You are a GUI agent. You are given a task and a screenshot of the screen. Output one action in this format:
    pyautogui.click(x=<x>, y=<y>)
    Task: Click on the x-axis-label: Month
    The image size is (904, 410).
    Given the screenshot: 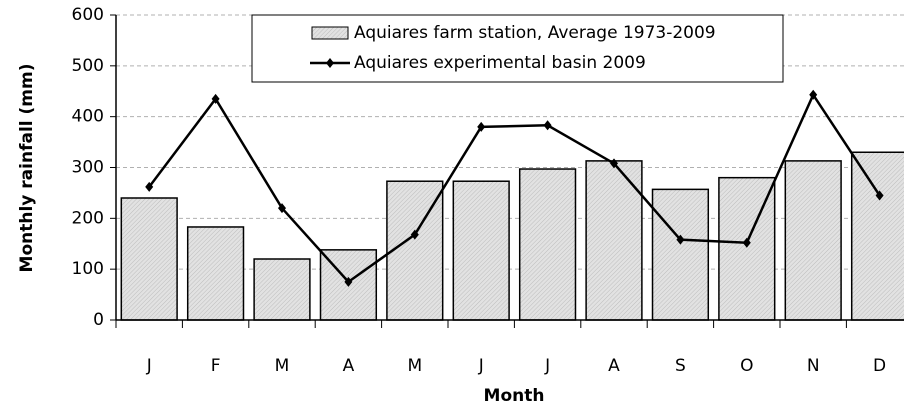 What is the action you would take?
    pyautogui.click(x=514, y=396)
    